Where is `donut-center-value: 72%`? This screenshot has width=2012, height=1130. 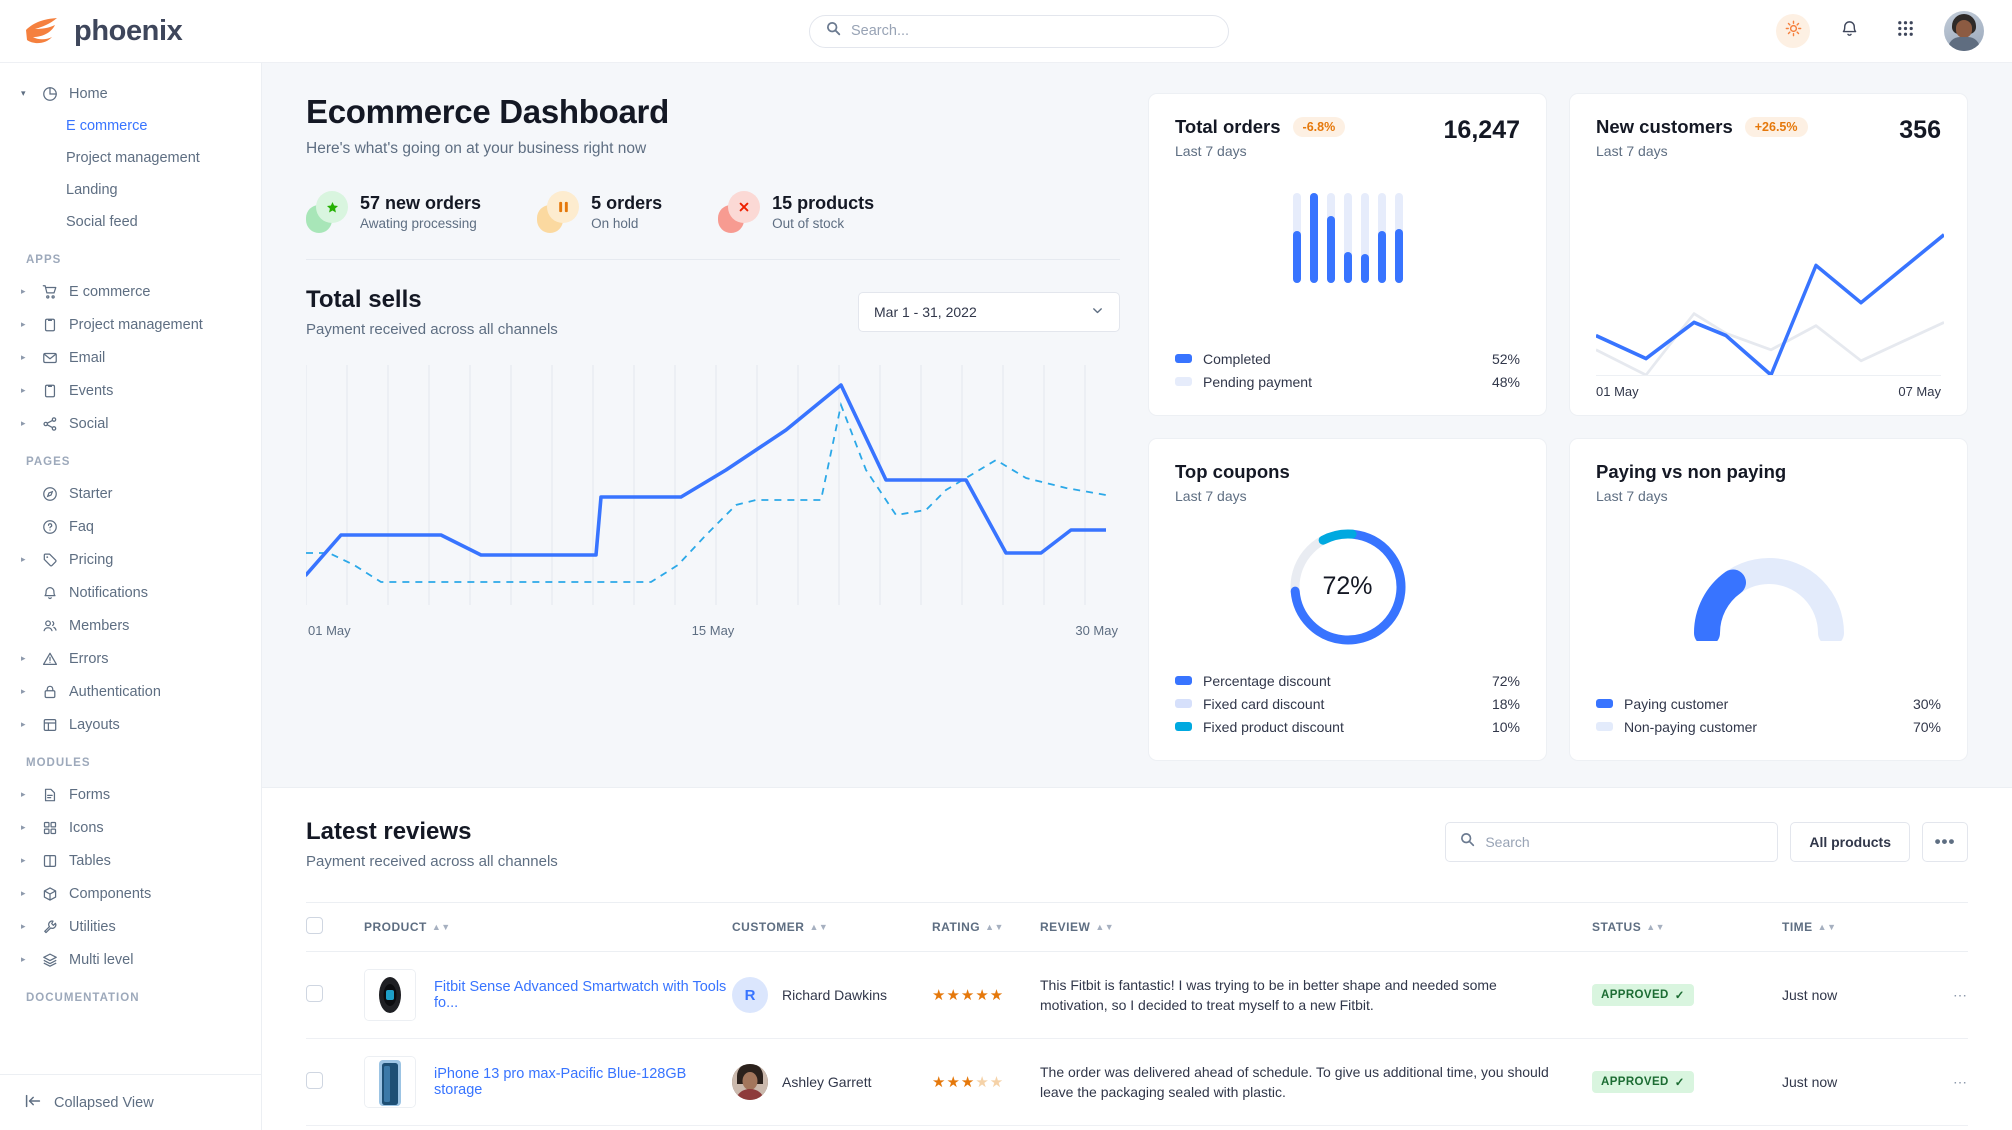 donut-center-value: 72% is located at coordinates (1347, 586).